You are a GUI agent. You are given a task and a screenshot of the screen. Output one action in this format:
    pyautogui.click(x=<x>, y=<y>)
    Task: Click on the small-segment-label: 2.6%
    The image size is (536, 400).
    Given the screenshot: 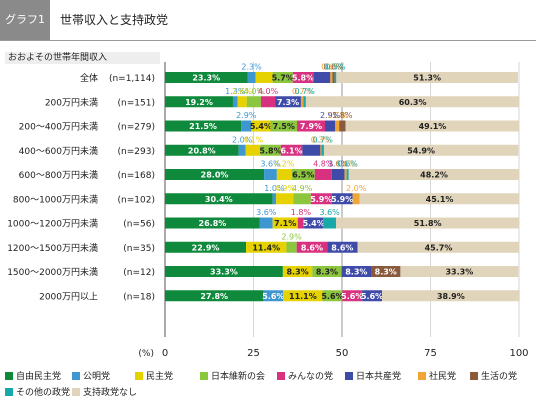 What is the action you would take?
    pyautogui.click(x=242, y=91)
    